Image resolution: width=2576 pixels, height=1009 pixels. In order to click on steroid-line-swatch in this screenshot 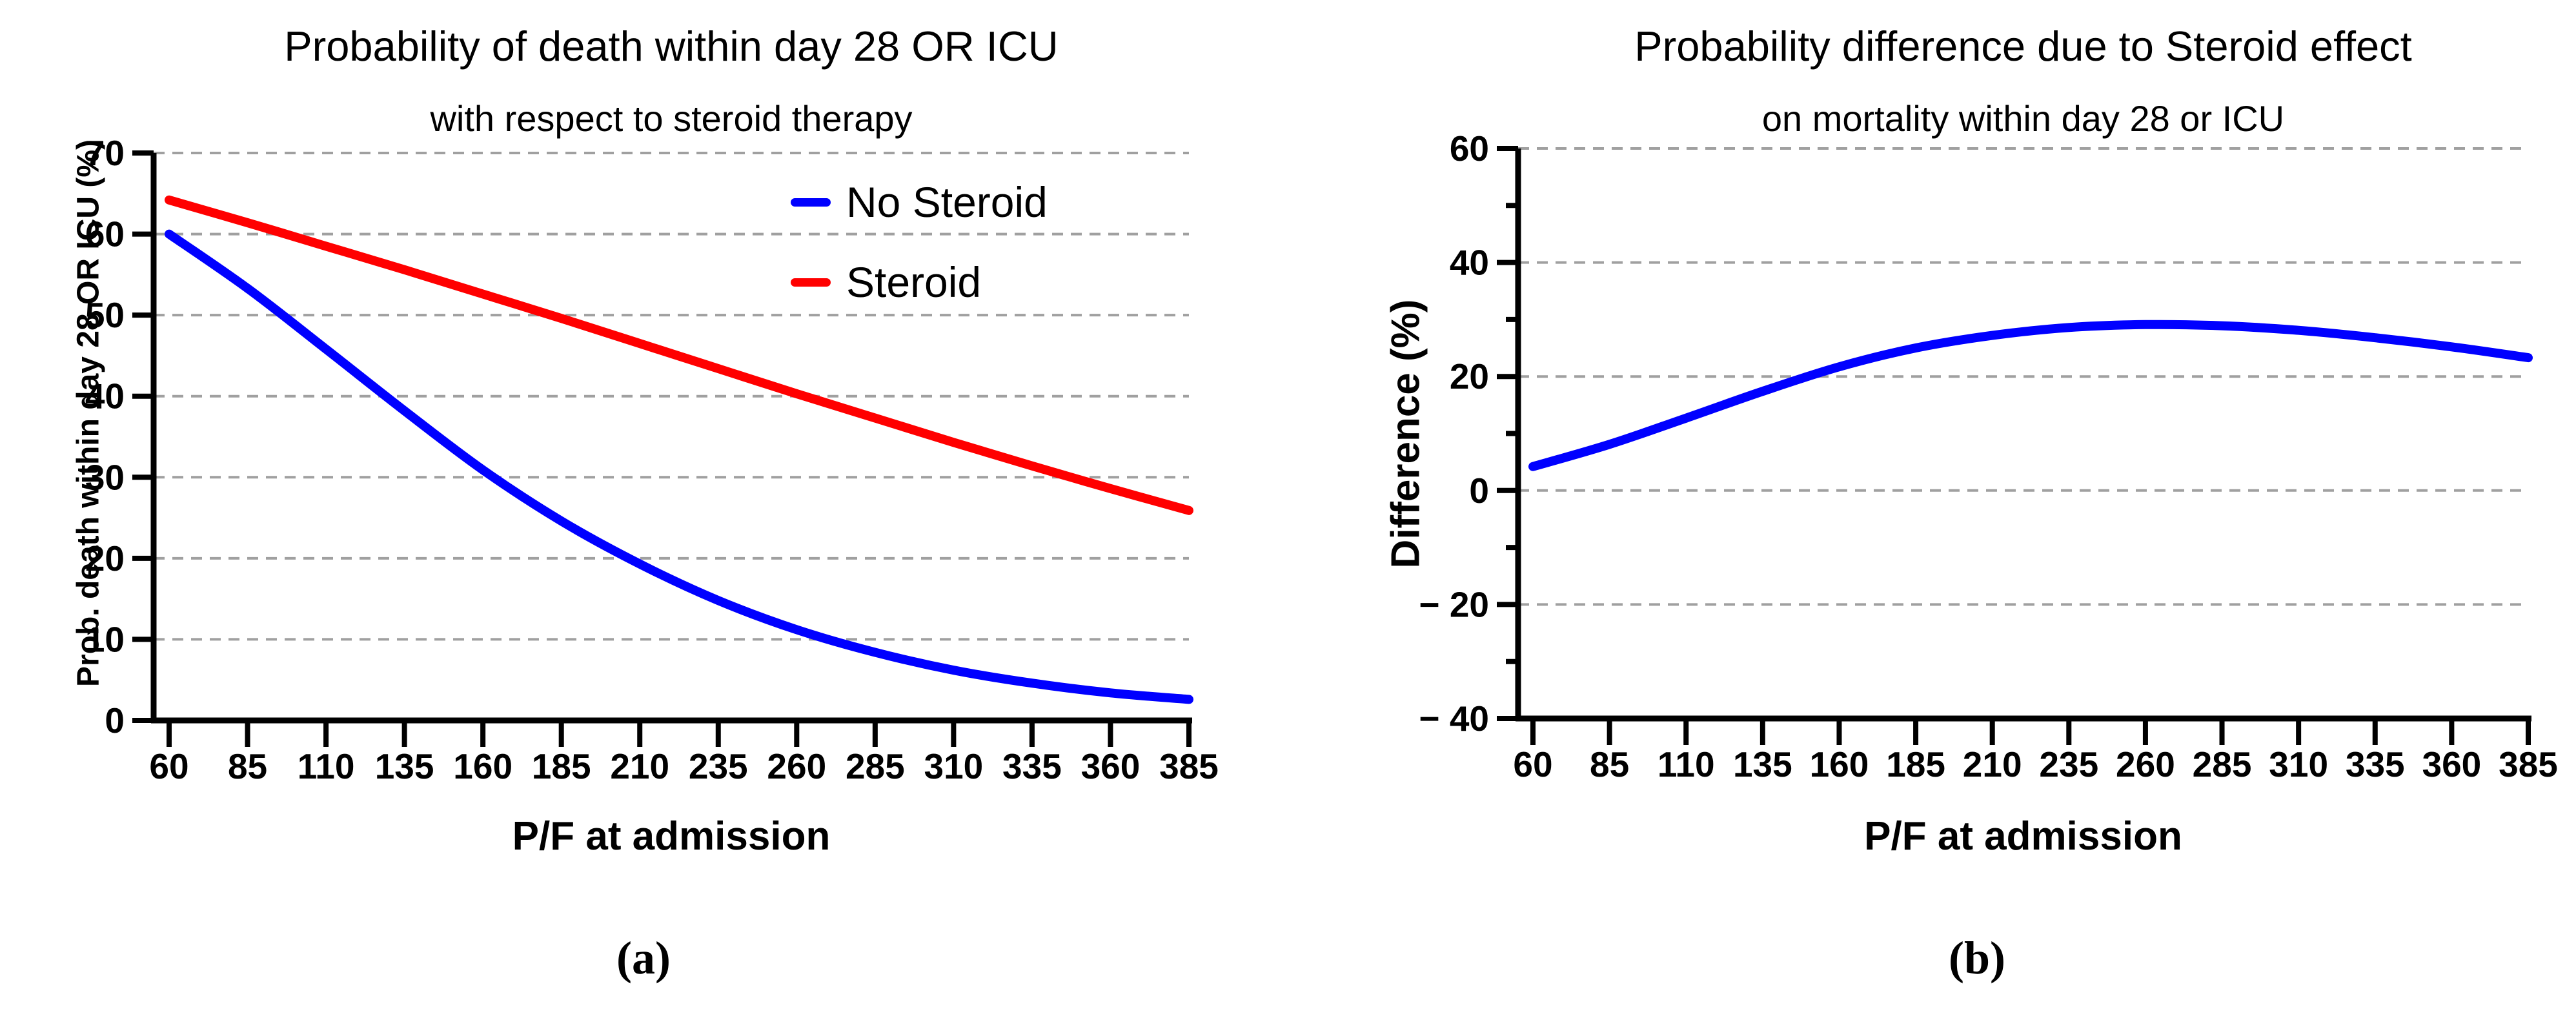, I will do `click(811, 282)`.